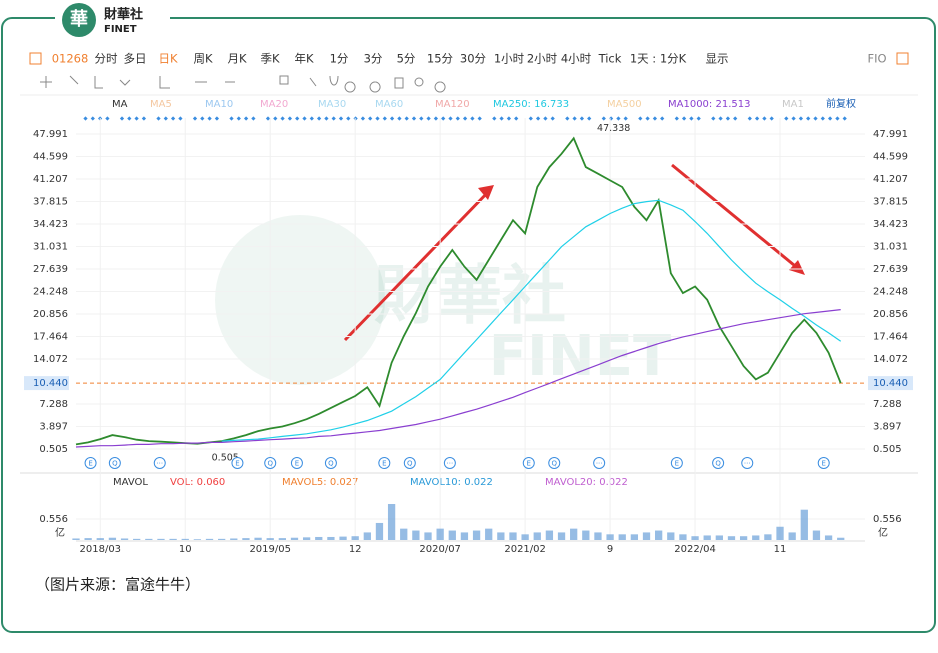  What do you see at coordinates (60, 532) in the screenshot?
I see `volume-unit: 亿` at bounding box center [60, 532].